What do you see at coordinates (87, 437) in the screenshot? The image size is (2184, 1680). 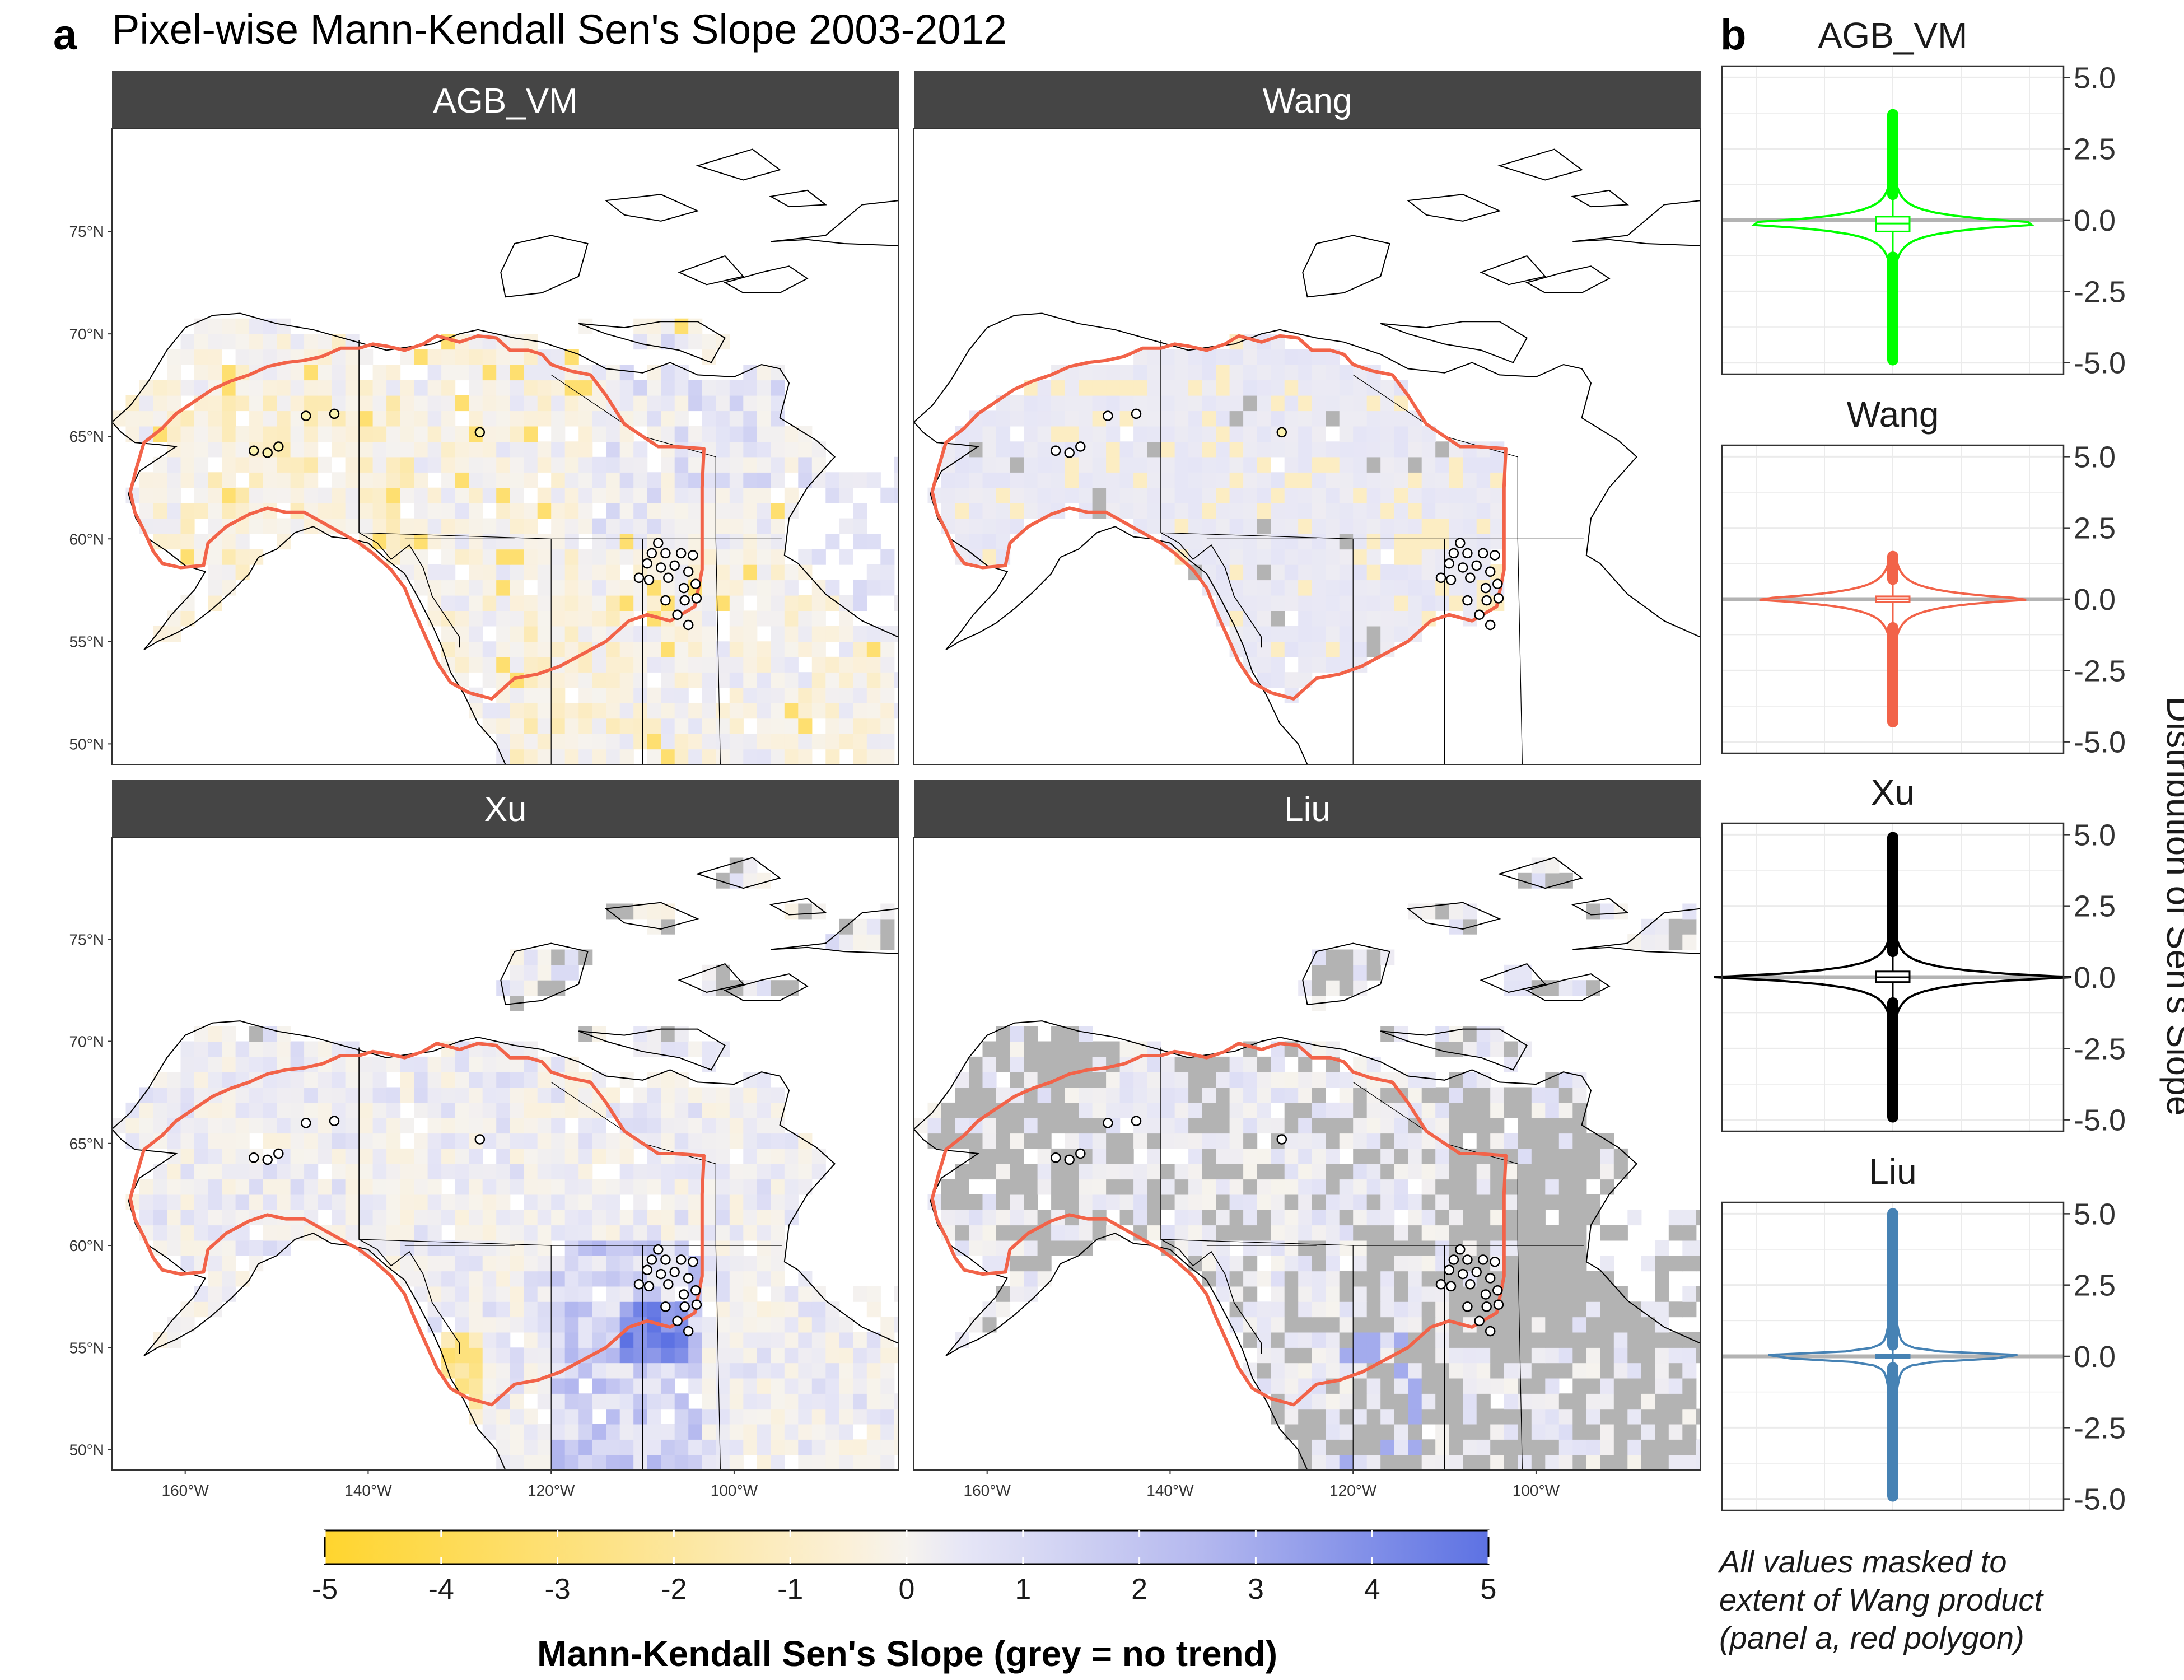 I see `lat-tick-label: 65°N` at bounding box center [87, 437].